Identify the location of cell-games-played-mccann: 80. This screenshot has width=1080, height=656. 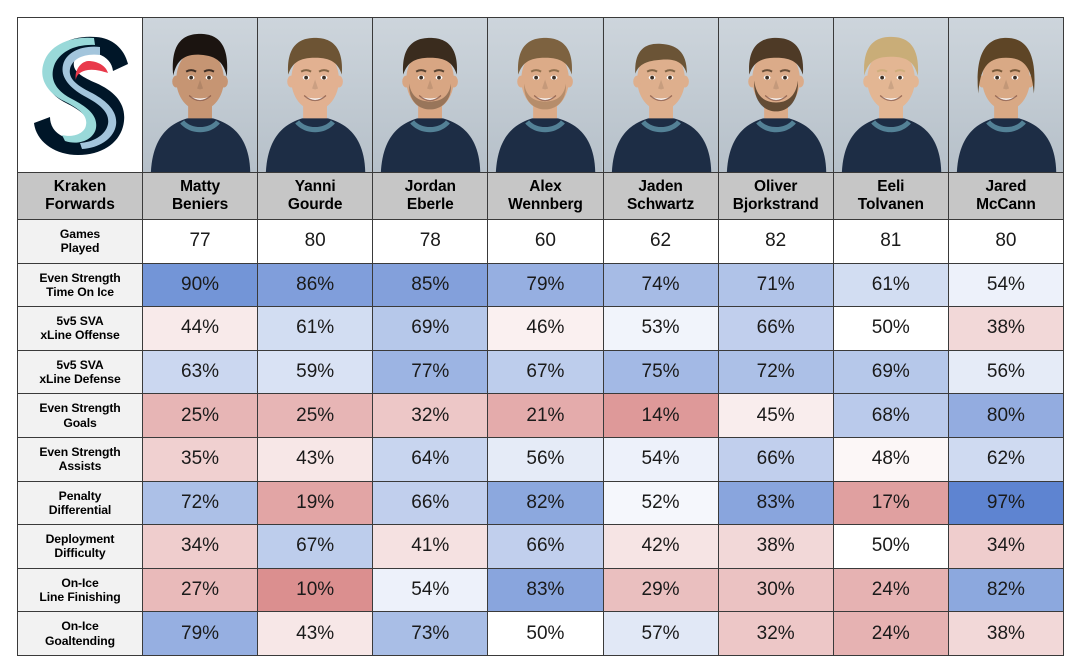
(1006, 241).